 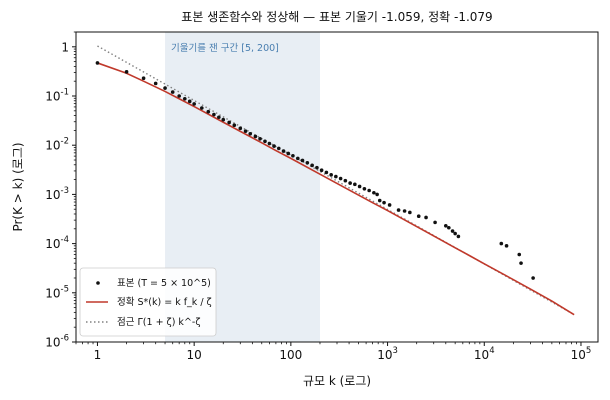 I want to click on y-tick-label: 1, so click(x=65, y=47).